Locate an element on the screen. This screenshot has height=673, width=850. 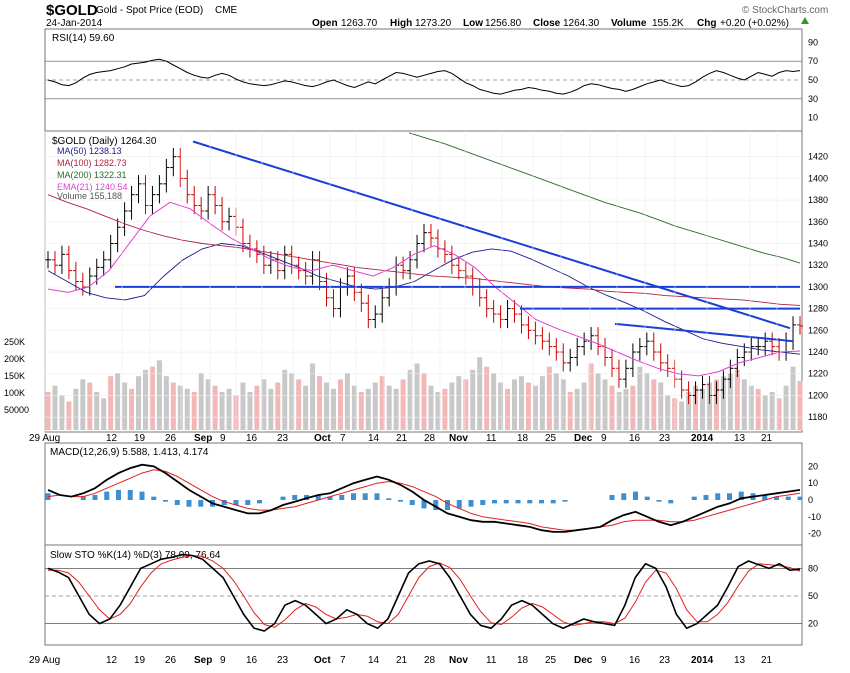
macd-signal-line is located at coordinates (424, 500).